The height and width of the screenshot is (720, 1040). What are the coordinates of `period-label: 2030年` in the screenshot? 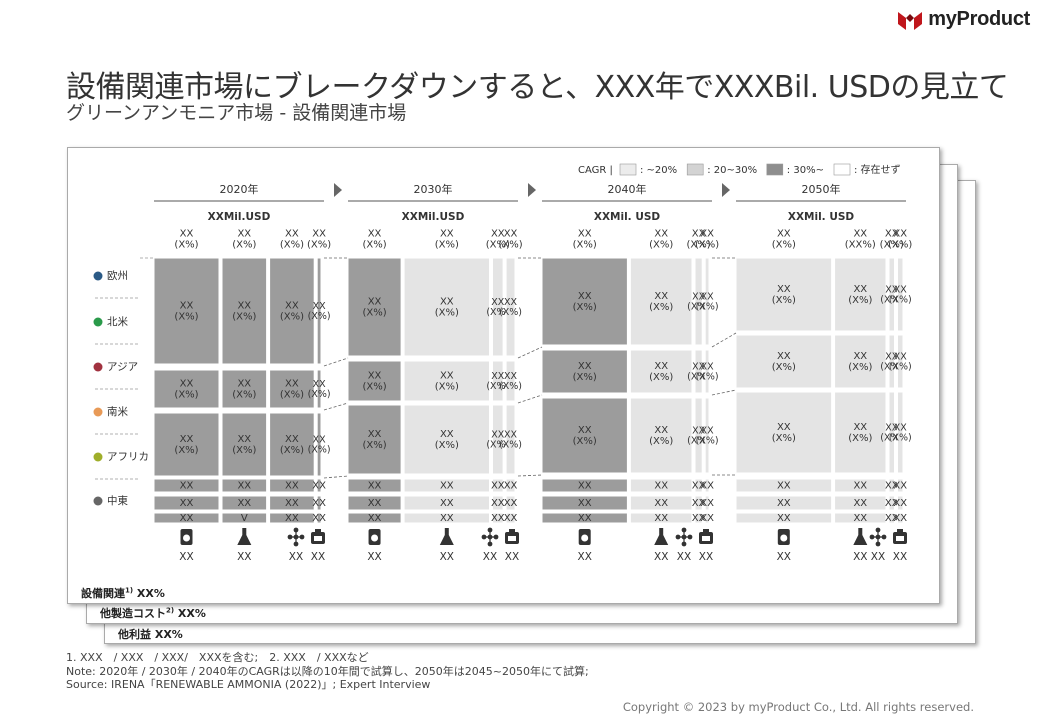 It's located at (433, 189).